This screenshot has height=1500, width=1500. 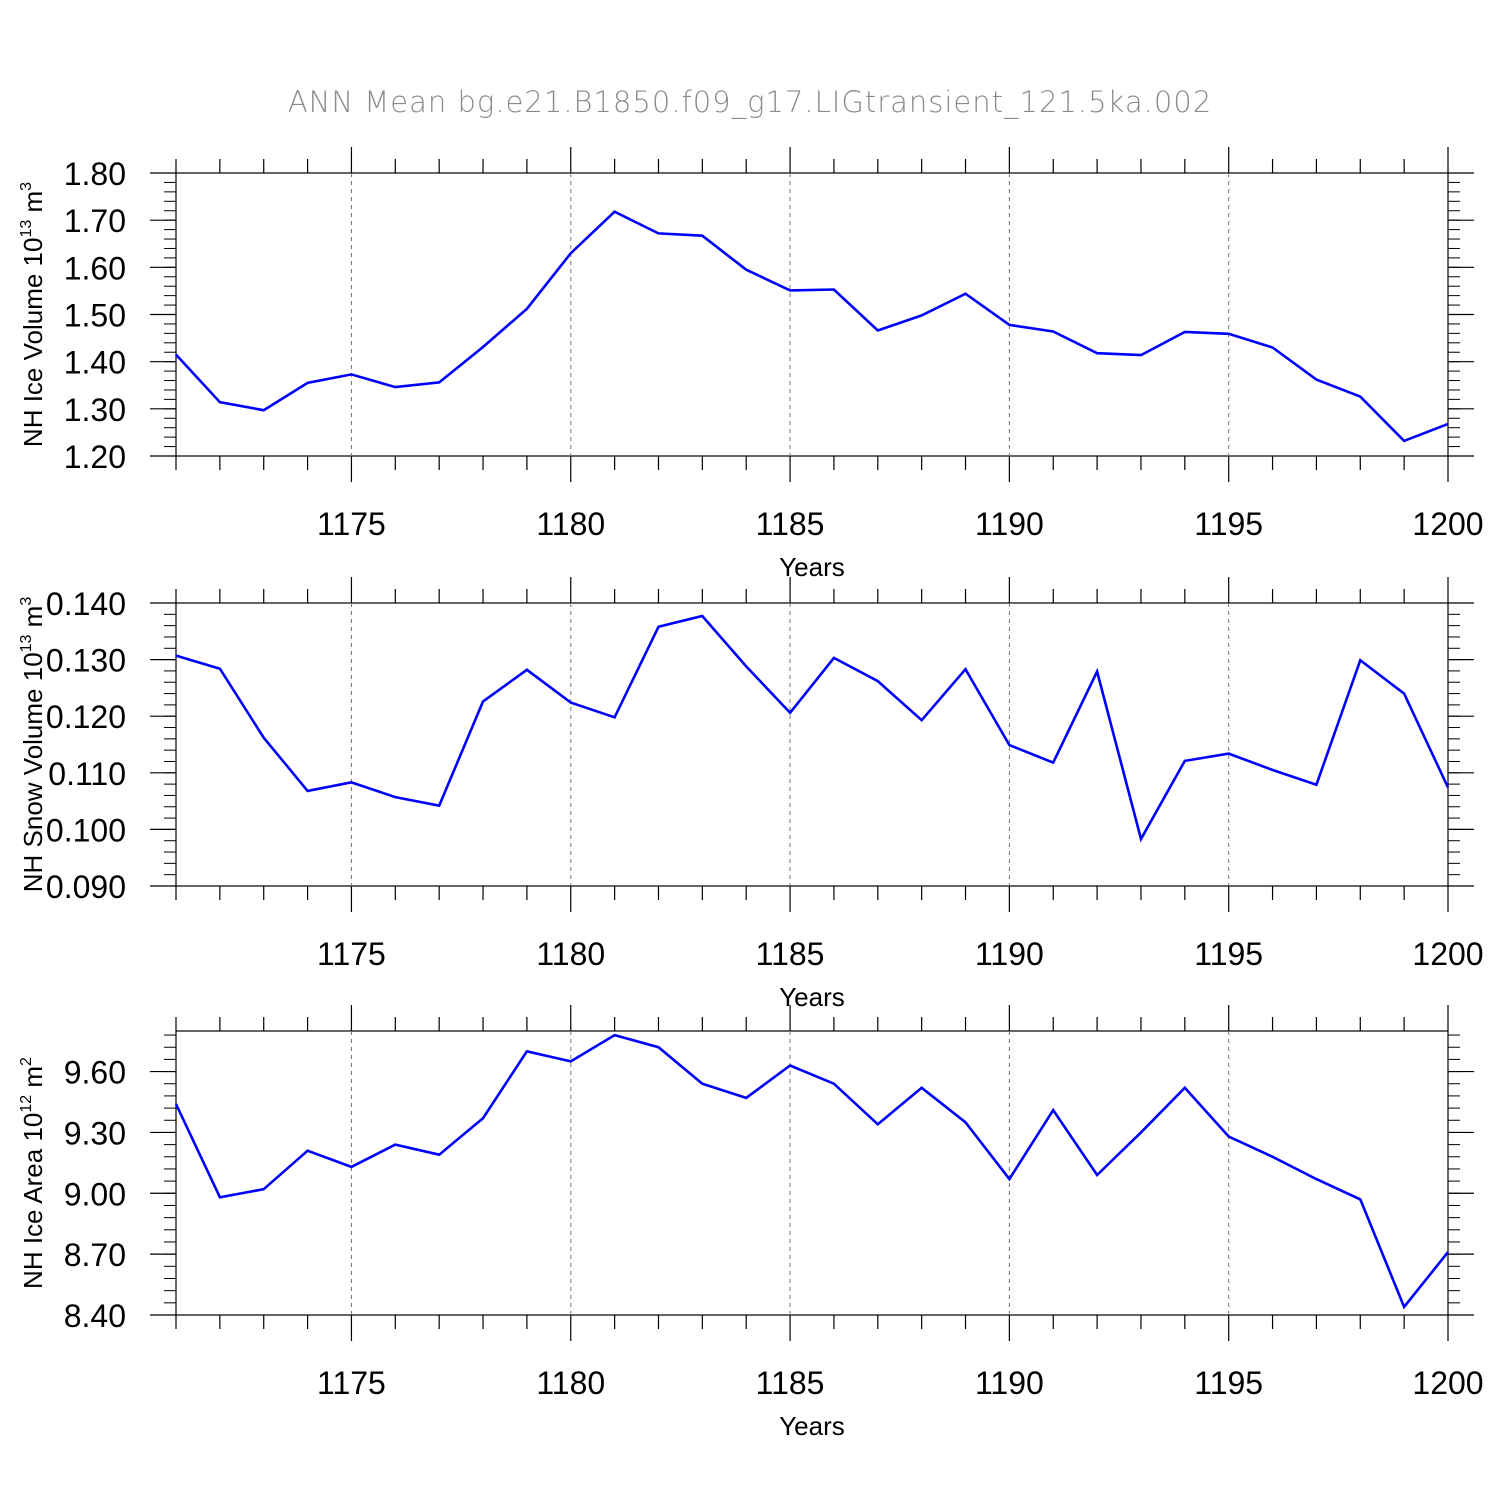 What do you see at coordinates (95, 457) in the screenshot?
I see `y-tick-label: 1.20` at bounding box center [95, 457].